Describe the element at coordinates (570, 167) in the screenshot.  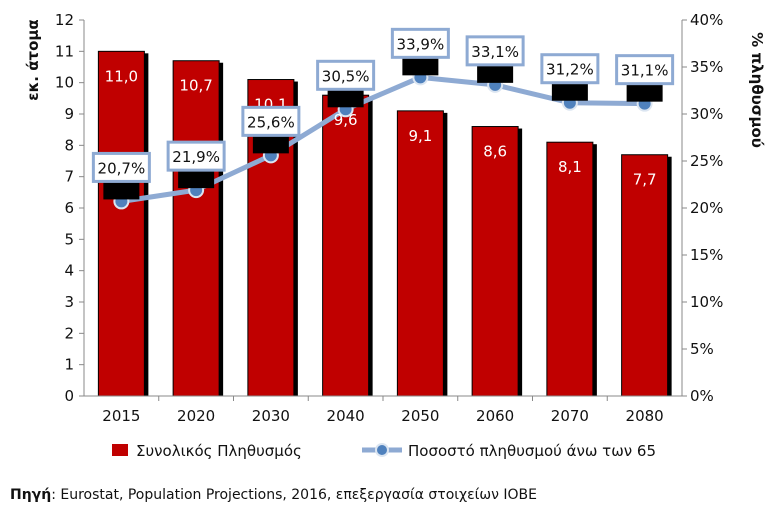
I see `bar-value-label: 8,1` at that location.